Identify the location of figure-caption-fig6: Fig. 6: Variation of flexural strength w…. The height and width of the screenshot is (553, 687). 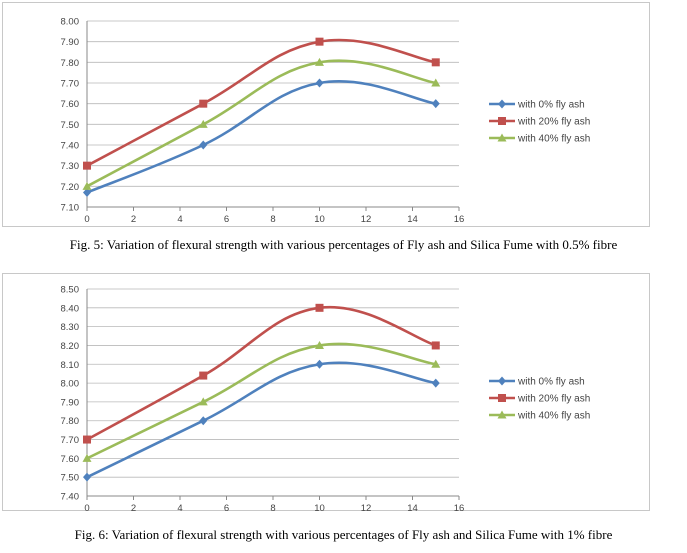
(343, 534).